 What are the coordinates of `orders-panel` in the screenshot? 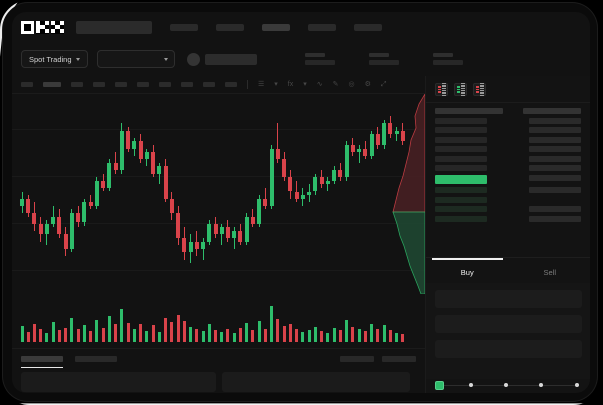 It's located at (218, 370).